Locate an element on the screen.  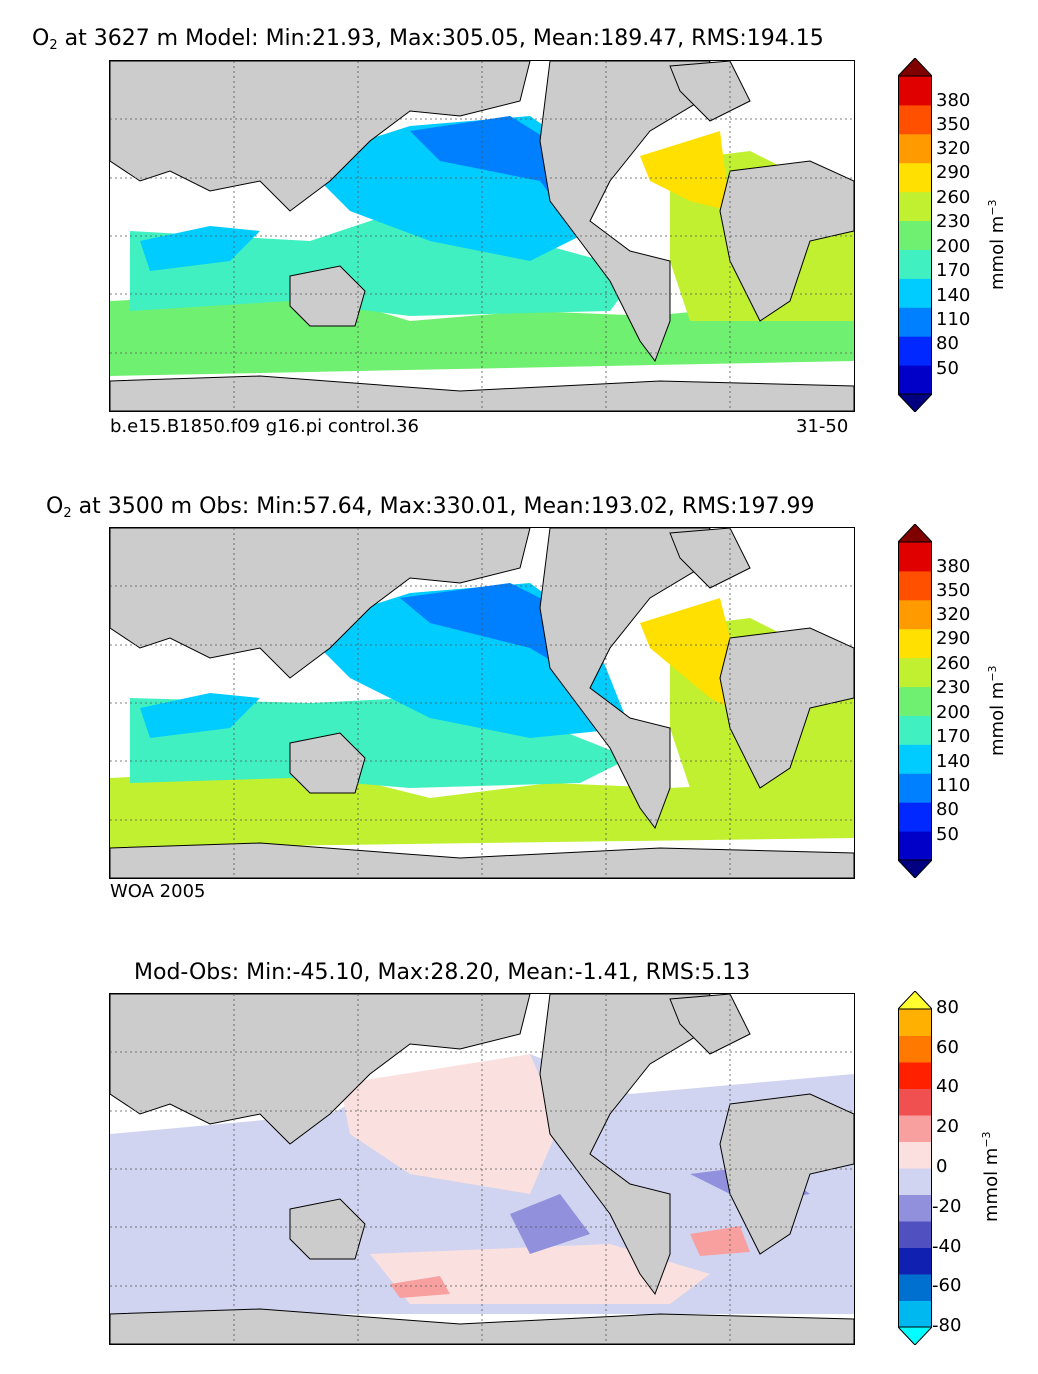
cb3-tick-m20: -20 is located at coordinates (947, 1206).